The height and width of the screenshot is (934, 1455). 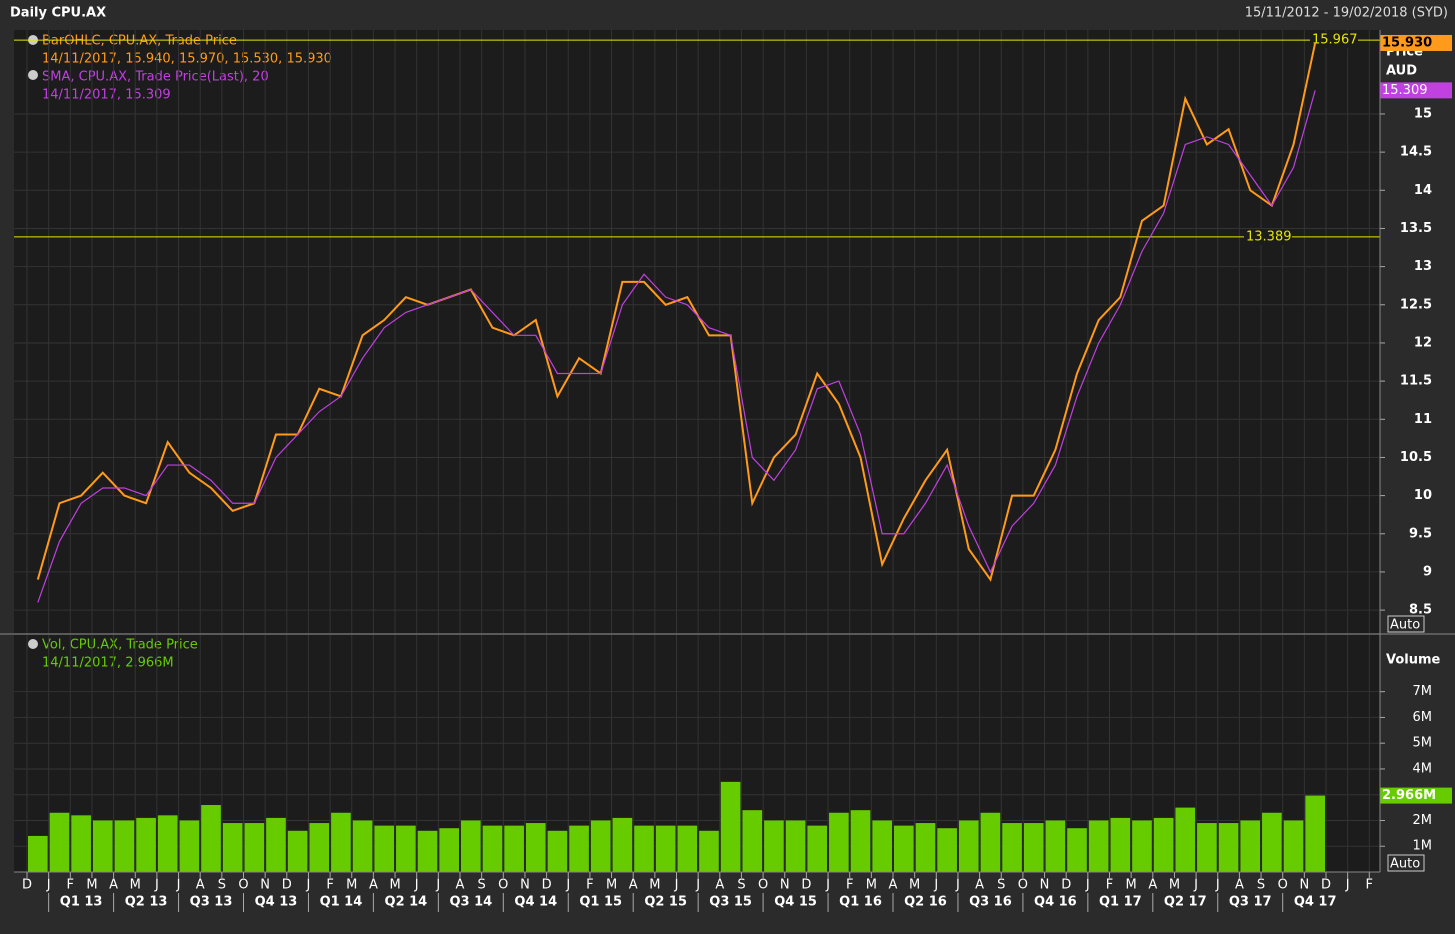 What do you see at coordinates (470, 902) in the screenshot?
I see `quarter-label: Q3 14` at bounding box center [470, 902].